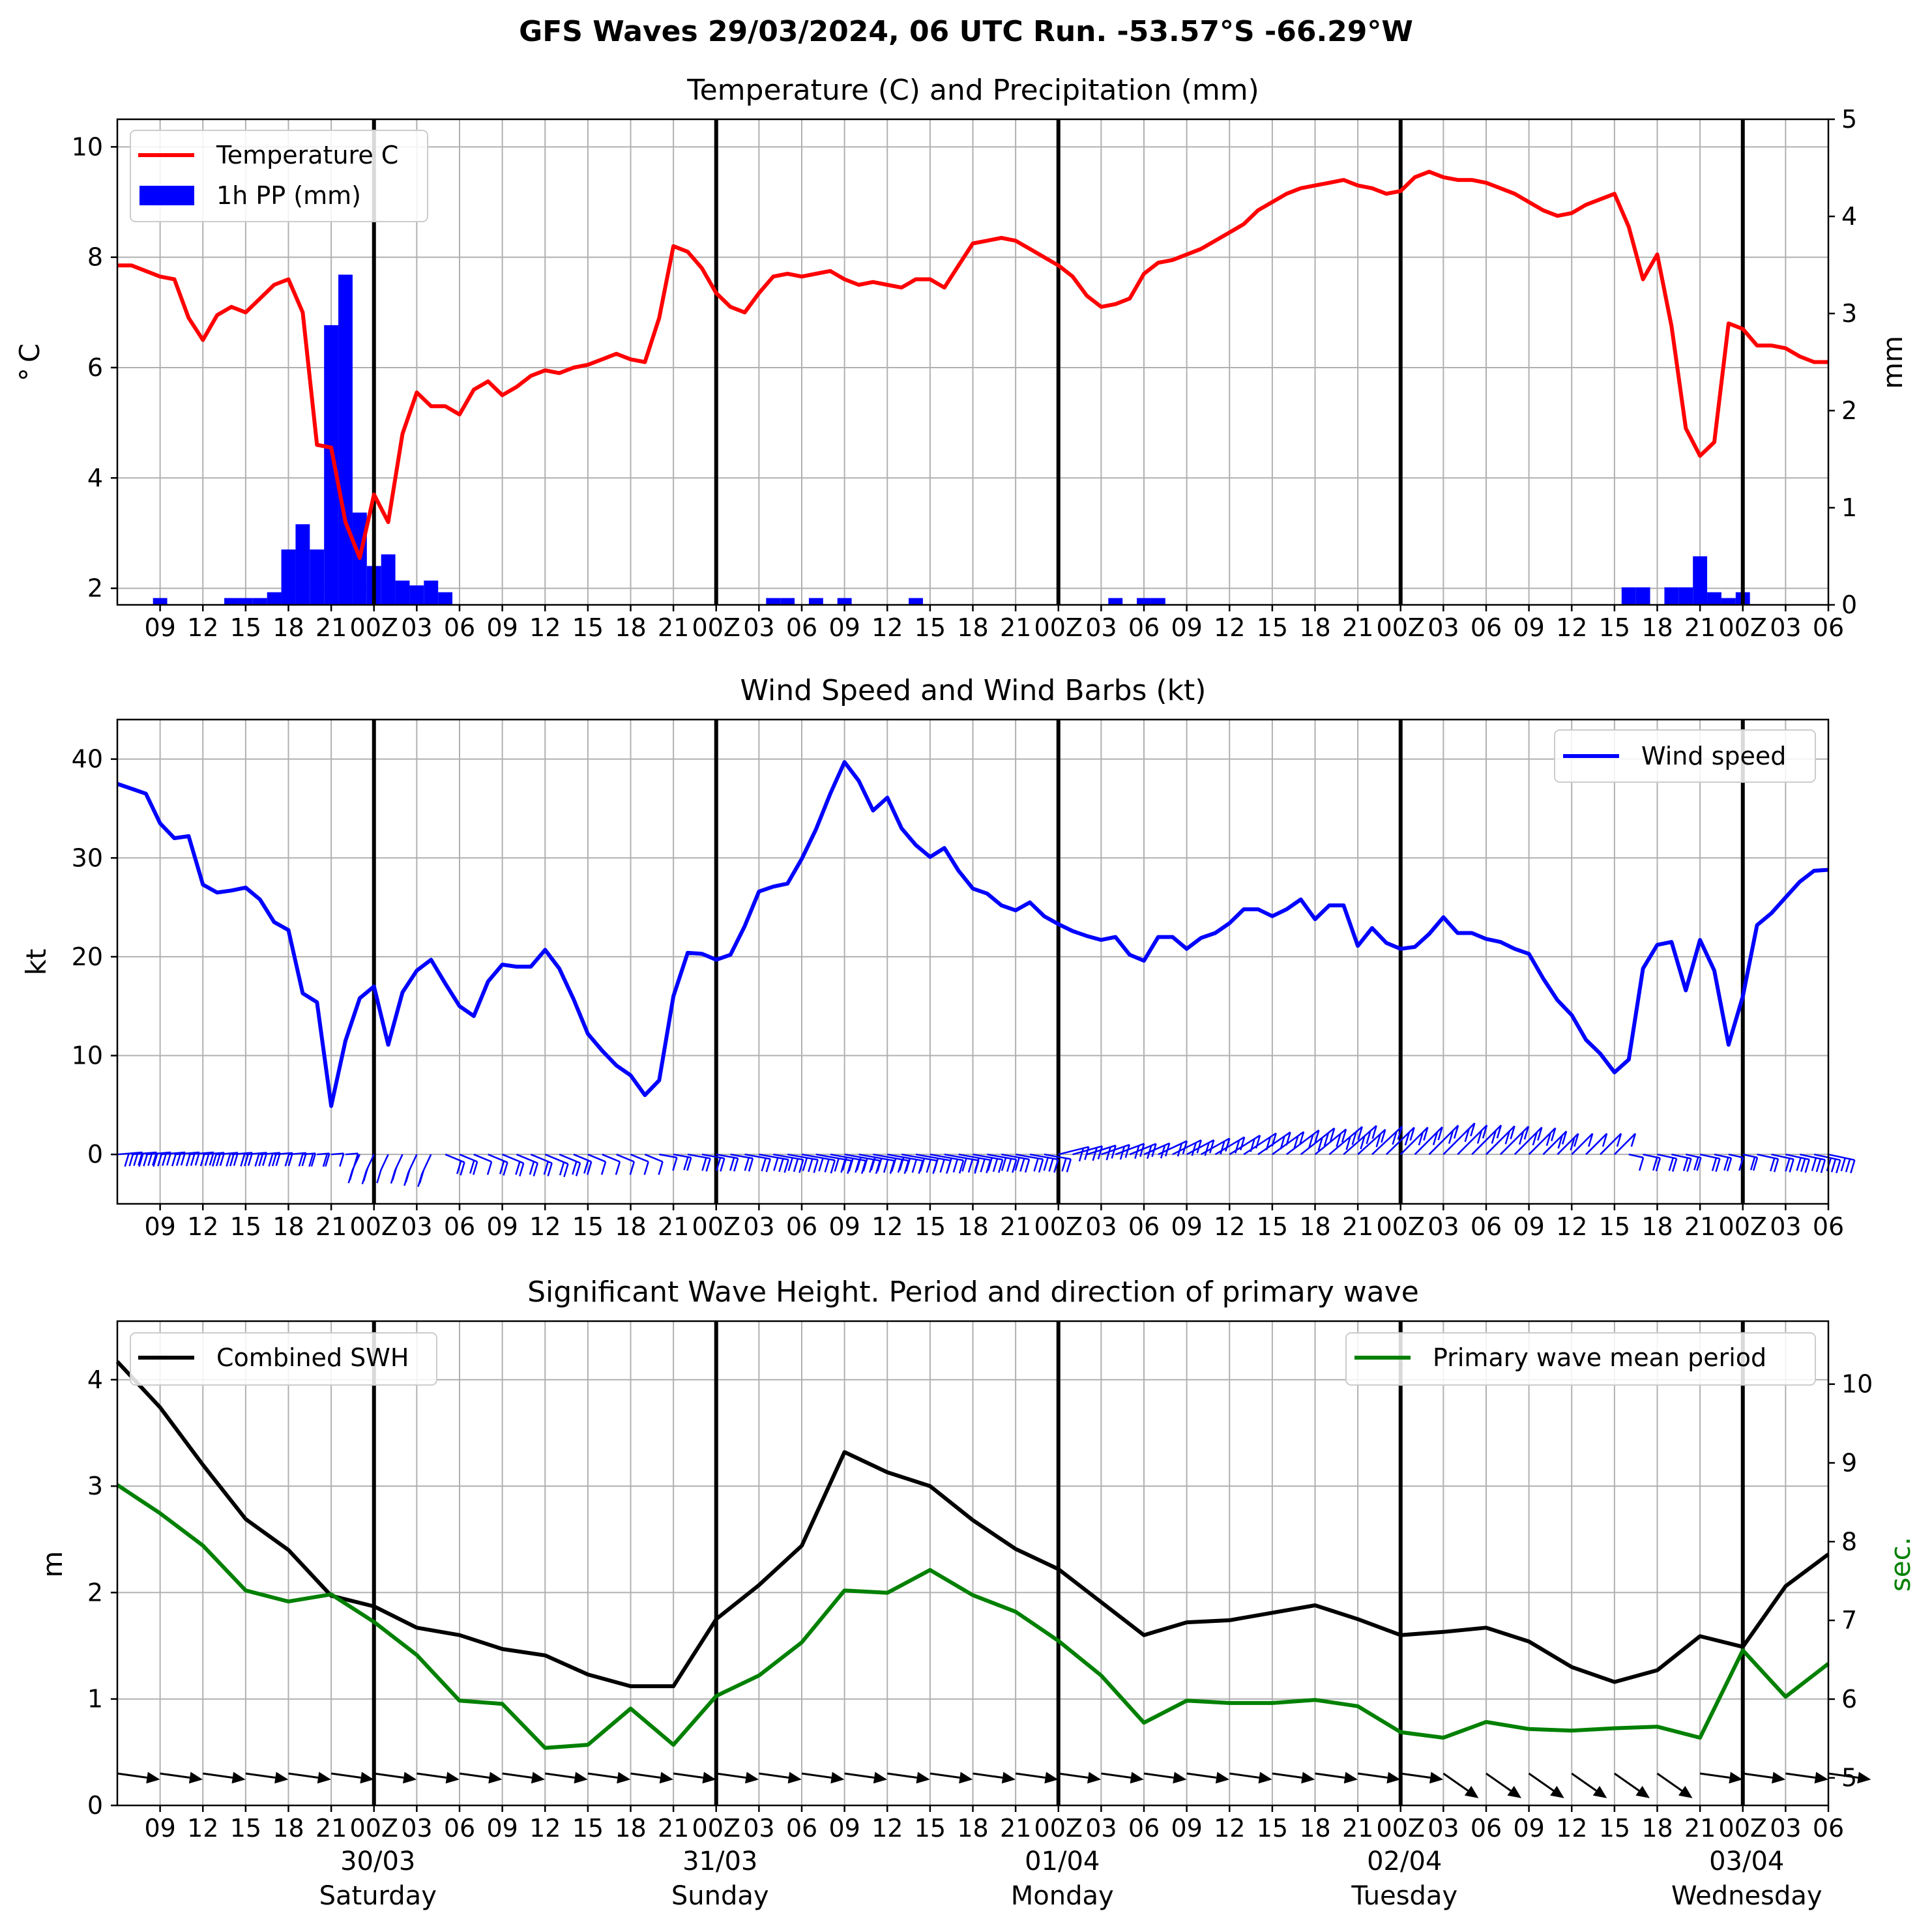 This screenshot has width=1932, height=1926. Describe the element at coordinates (588, 627) in the screenshot. I see `x-tick-label: 15` at that location.